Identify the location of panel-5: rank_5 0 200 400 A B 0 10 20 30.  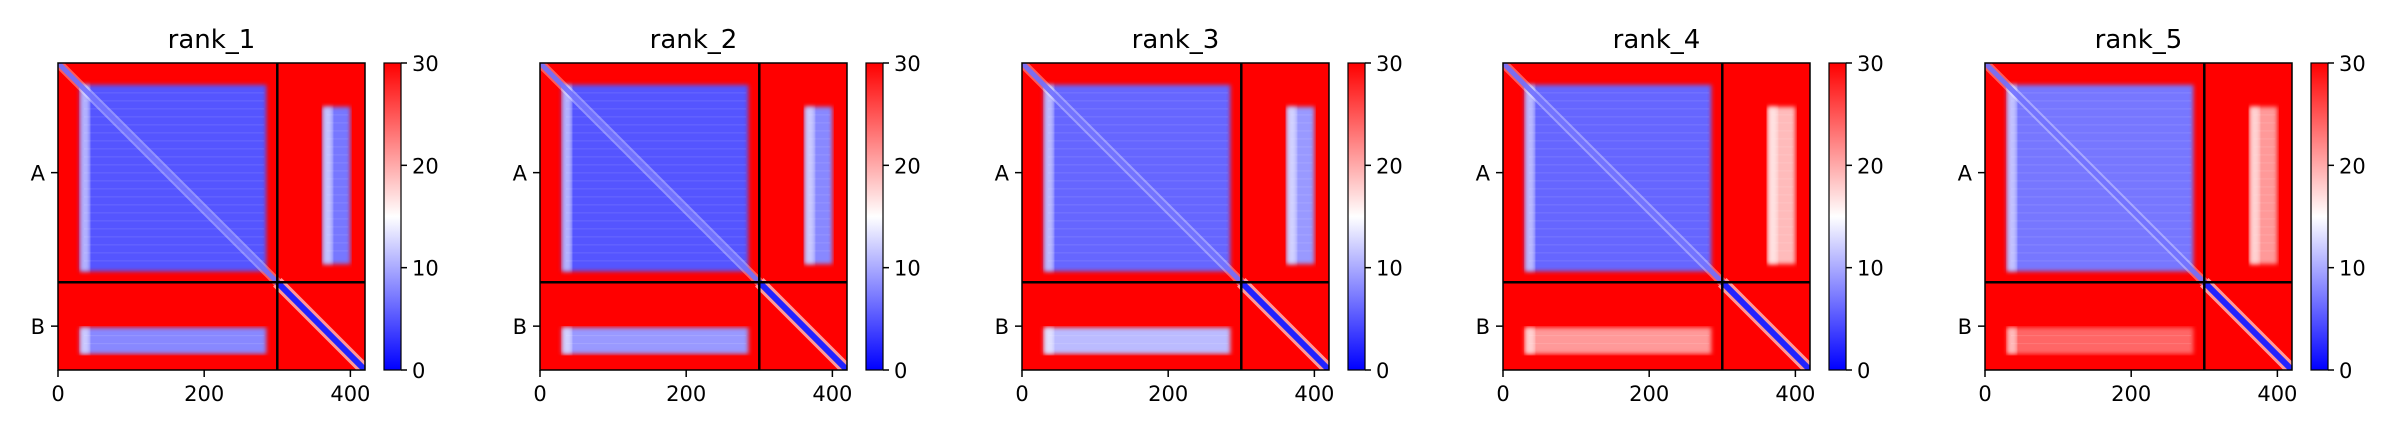
(2162, 215).